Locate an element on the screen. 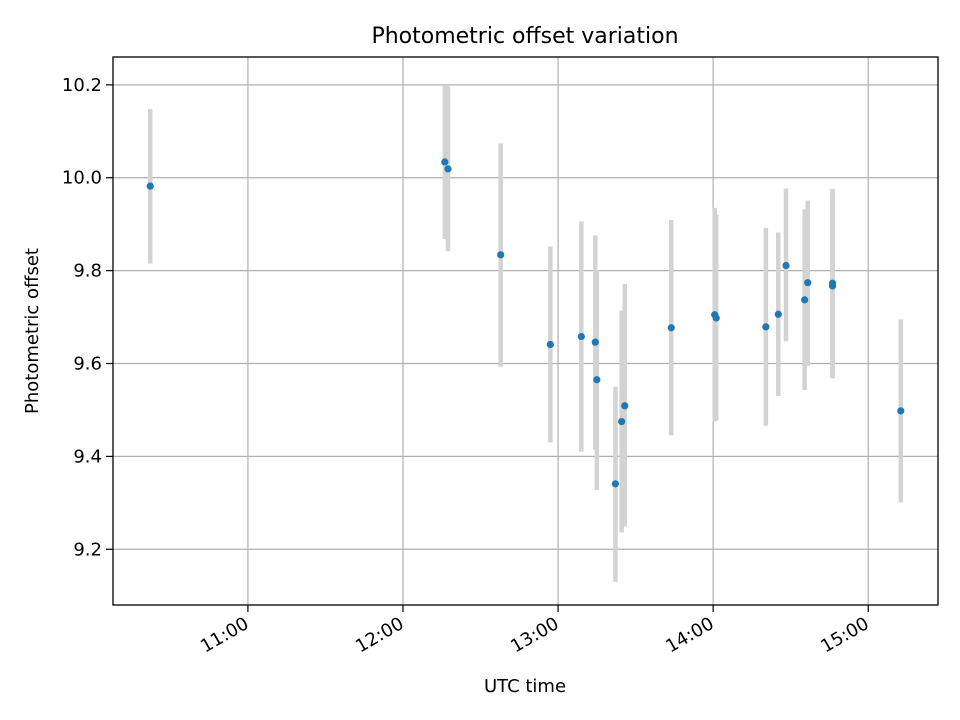 This screenshot has height=720, width=960. x-tick-label: 11:00 is located at coordinates (224, 635).